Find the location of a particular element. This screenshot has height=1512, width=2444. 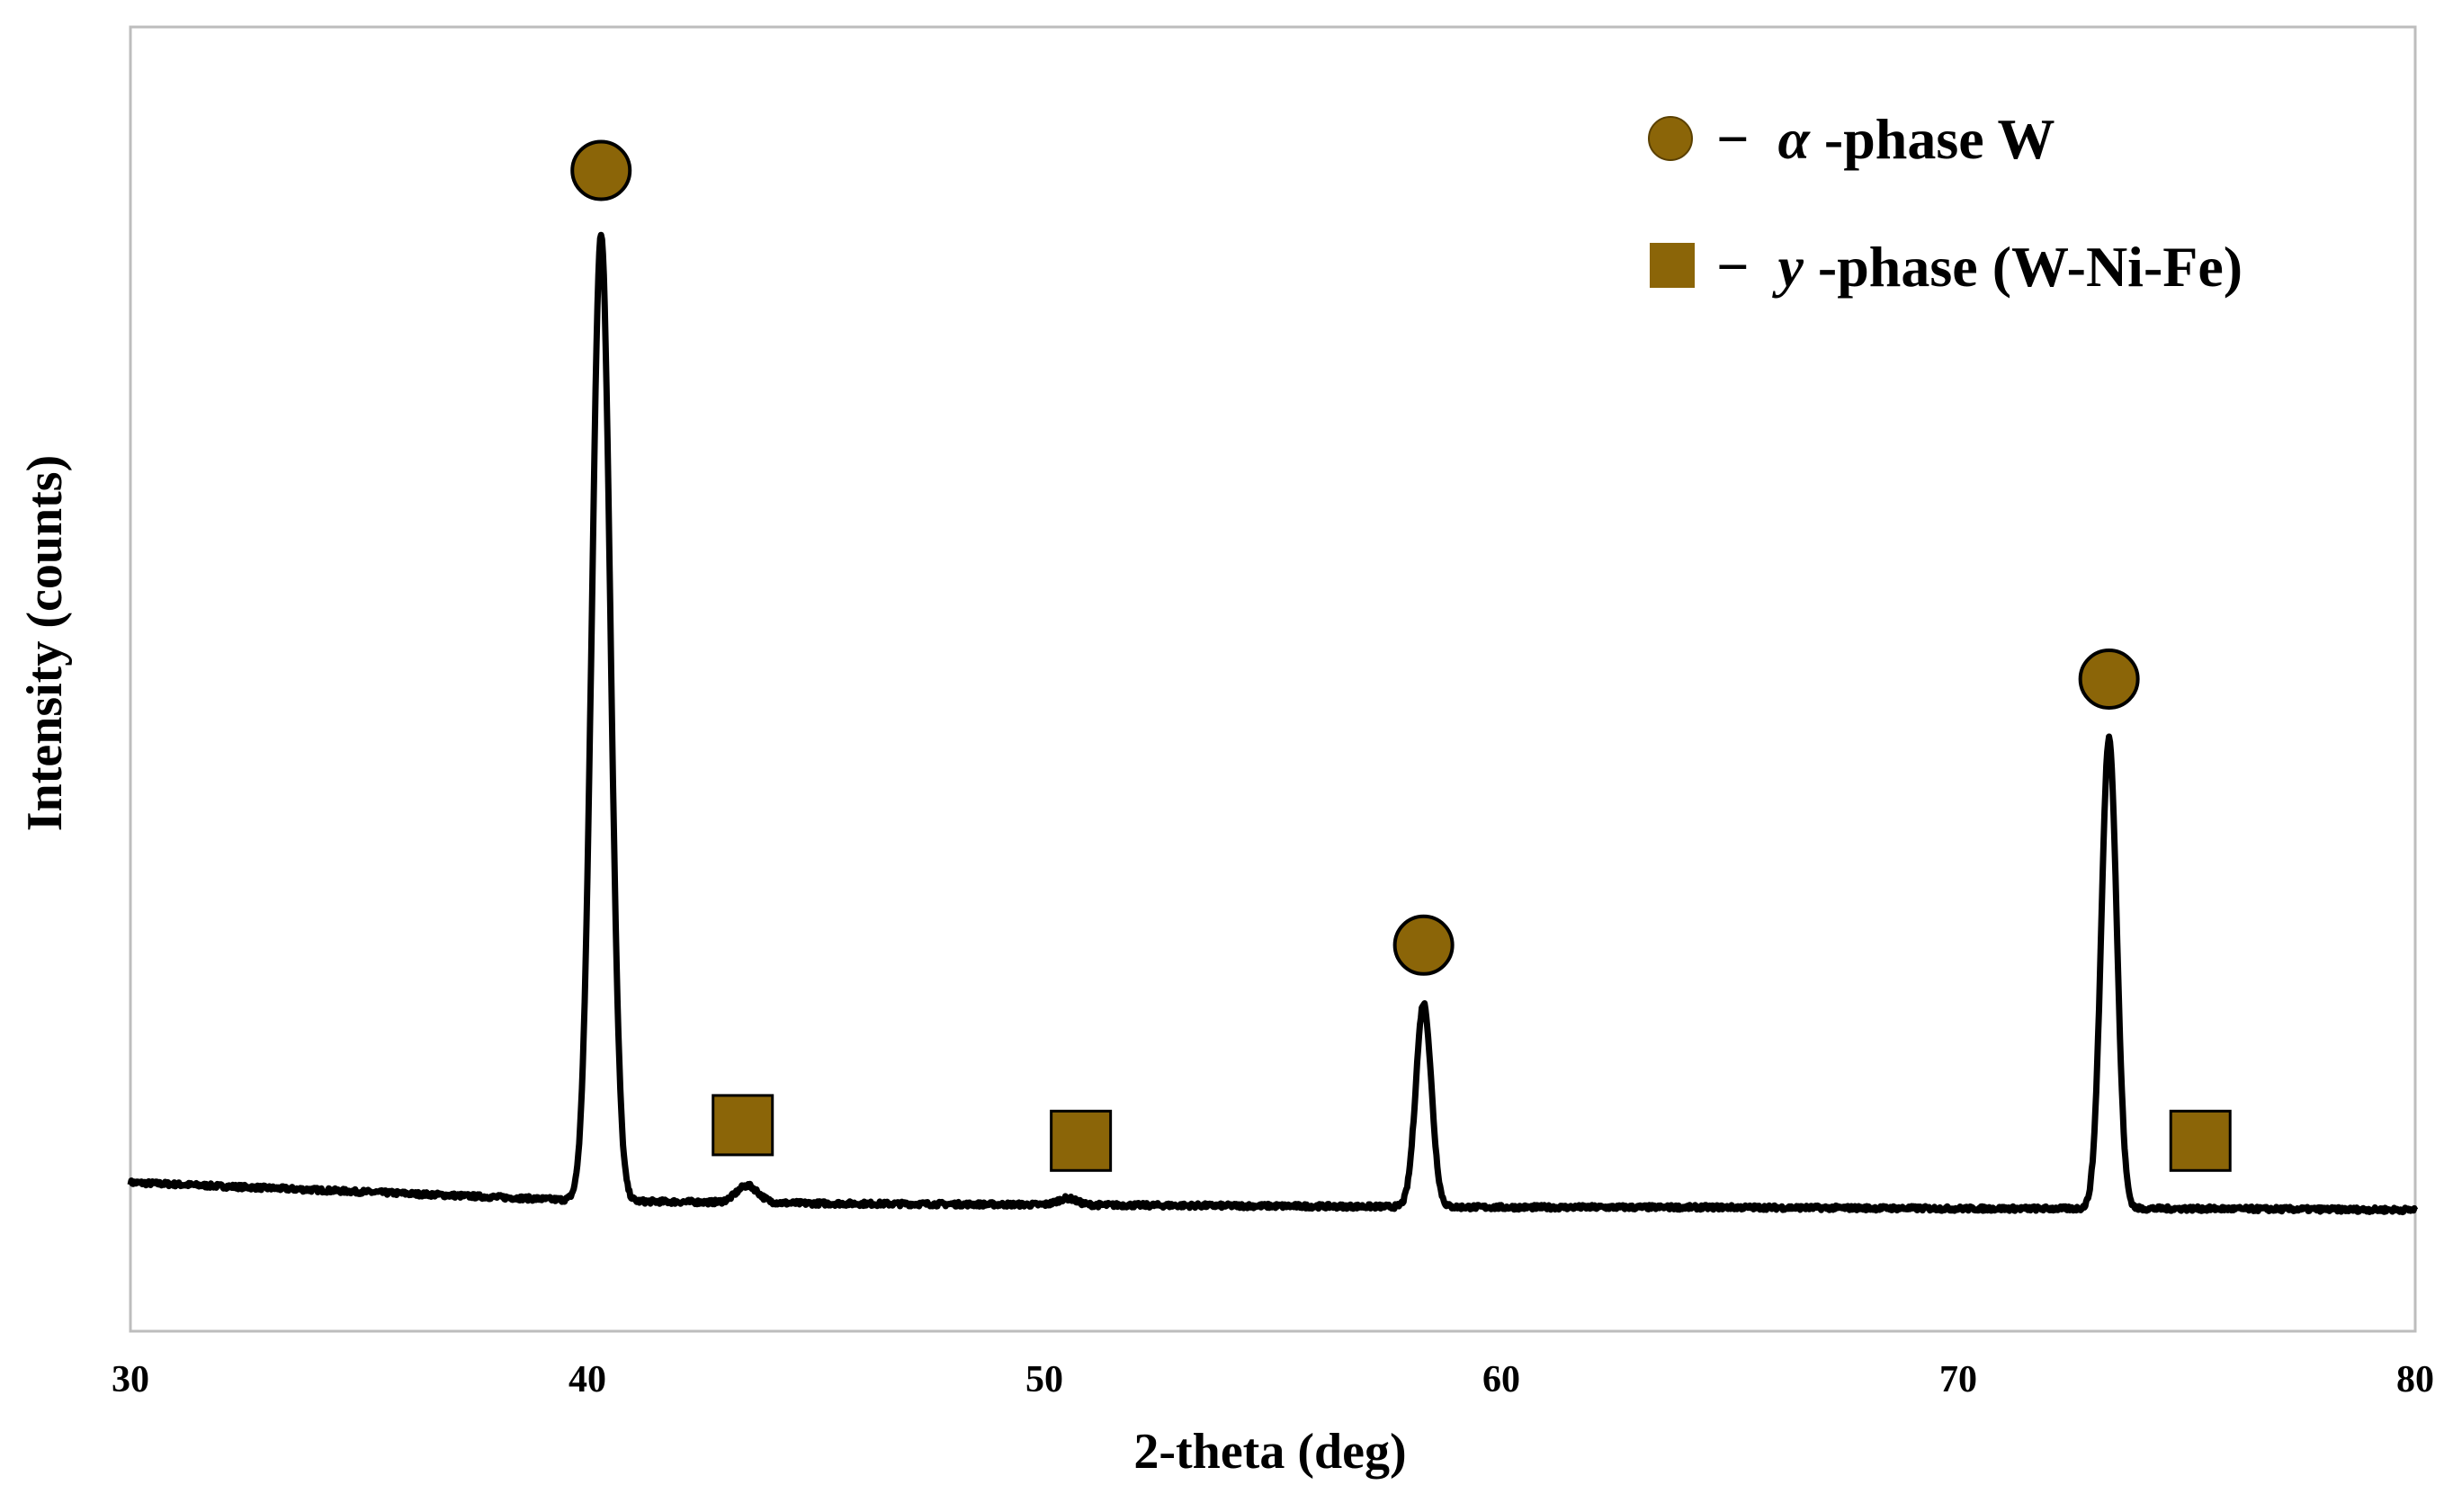

legend-alpha-dash: − is located at coordinates (1732, 139).